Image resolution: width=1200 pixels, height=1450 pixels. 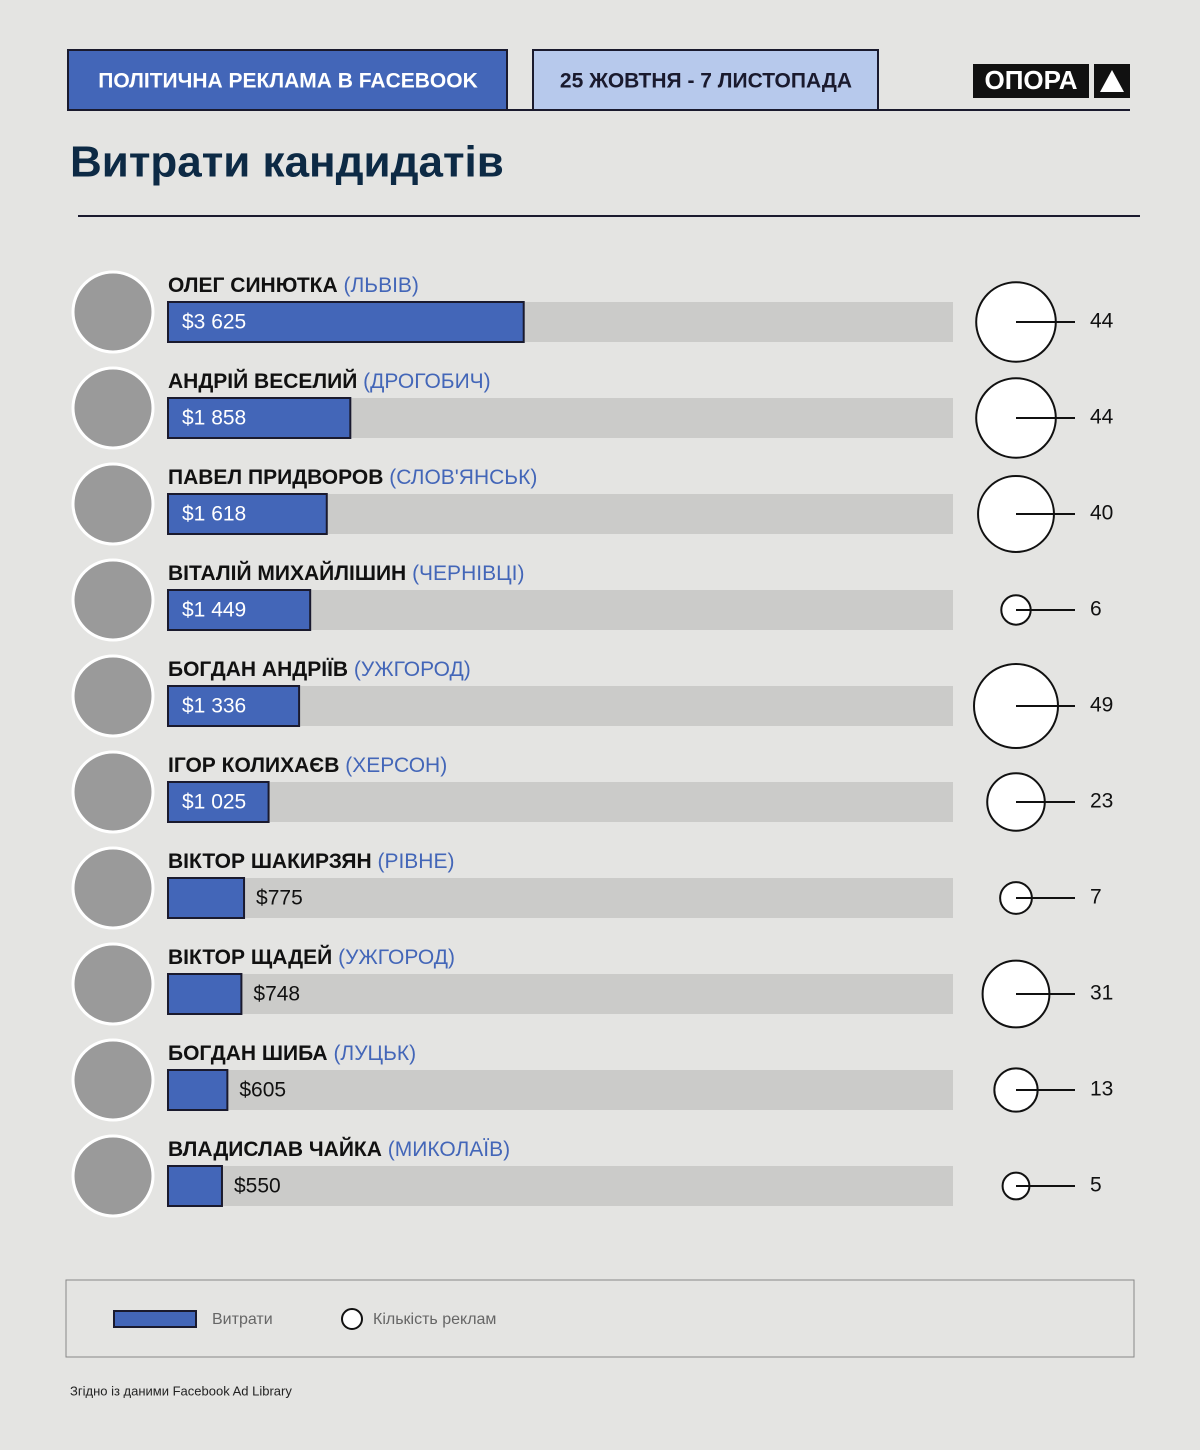 I want to click on candidate-label: АНДРІЙ ВЕСЕЛИЙ (ДРОГОБИЧ), so click(x=329, y=381).